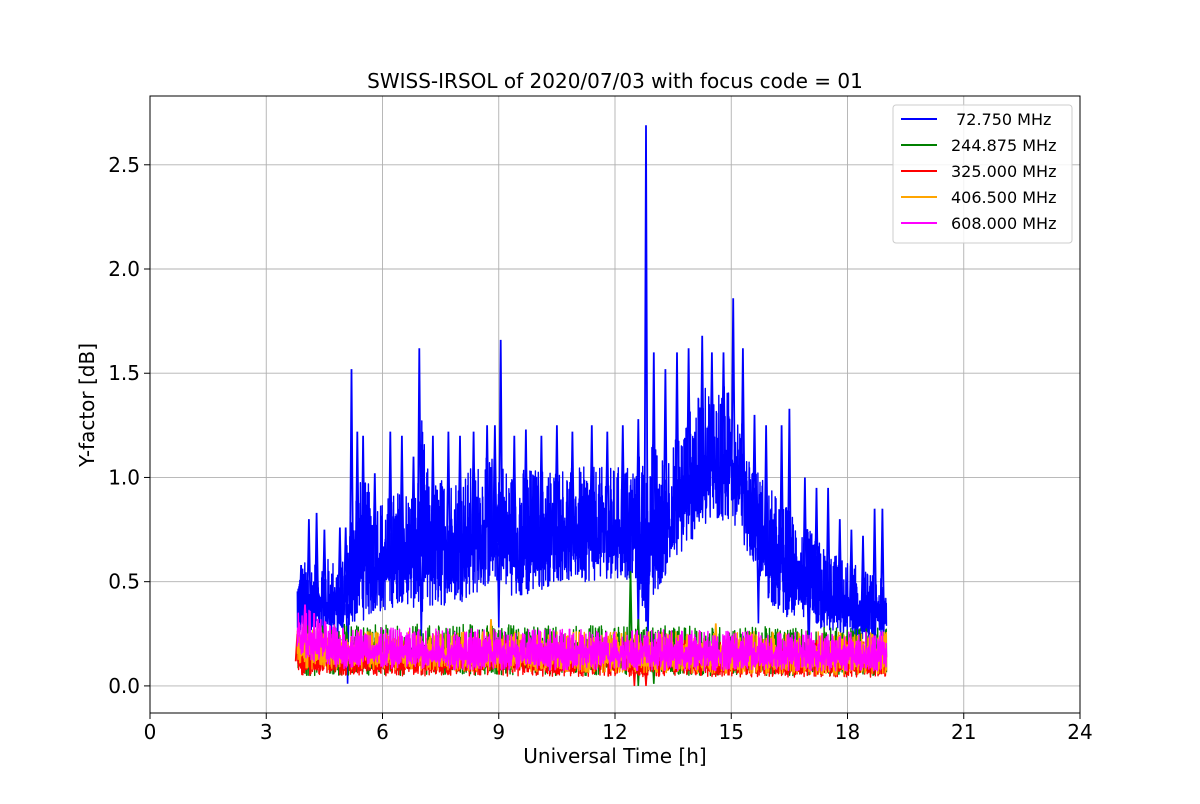  Describe the element at coordinates (382, 732) in the screenshot. I see `x-tick-label: 6` at that location.